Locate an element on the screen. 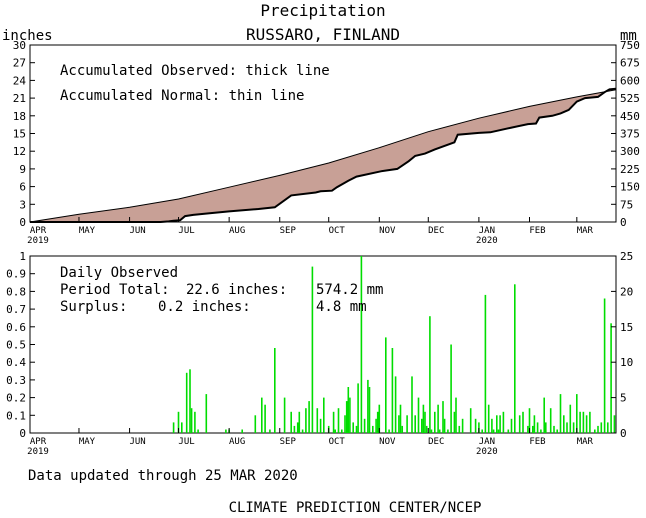 The image size is (646, 518). mm-tick-label: 450 is located at coordinates (630, 116).